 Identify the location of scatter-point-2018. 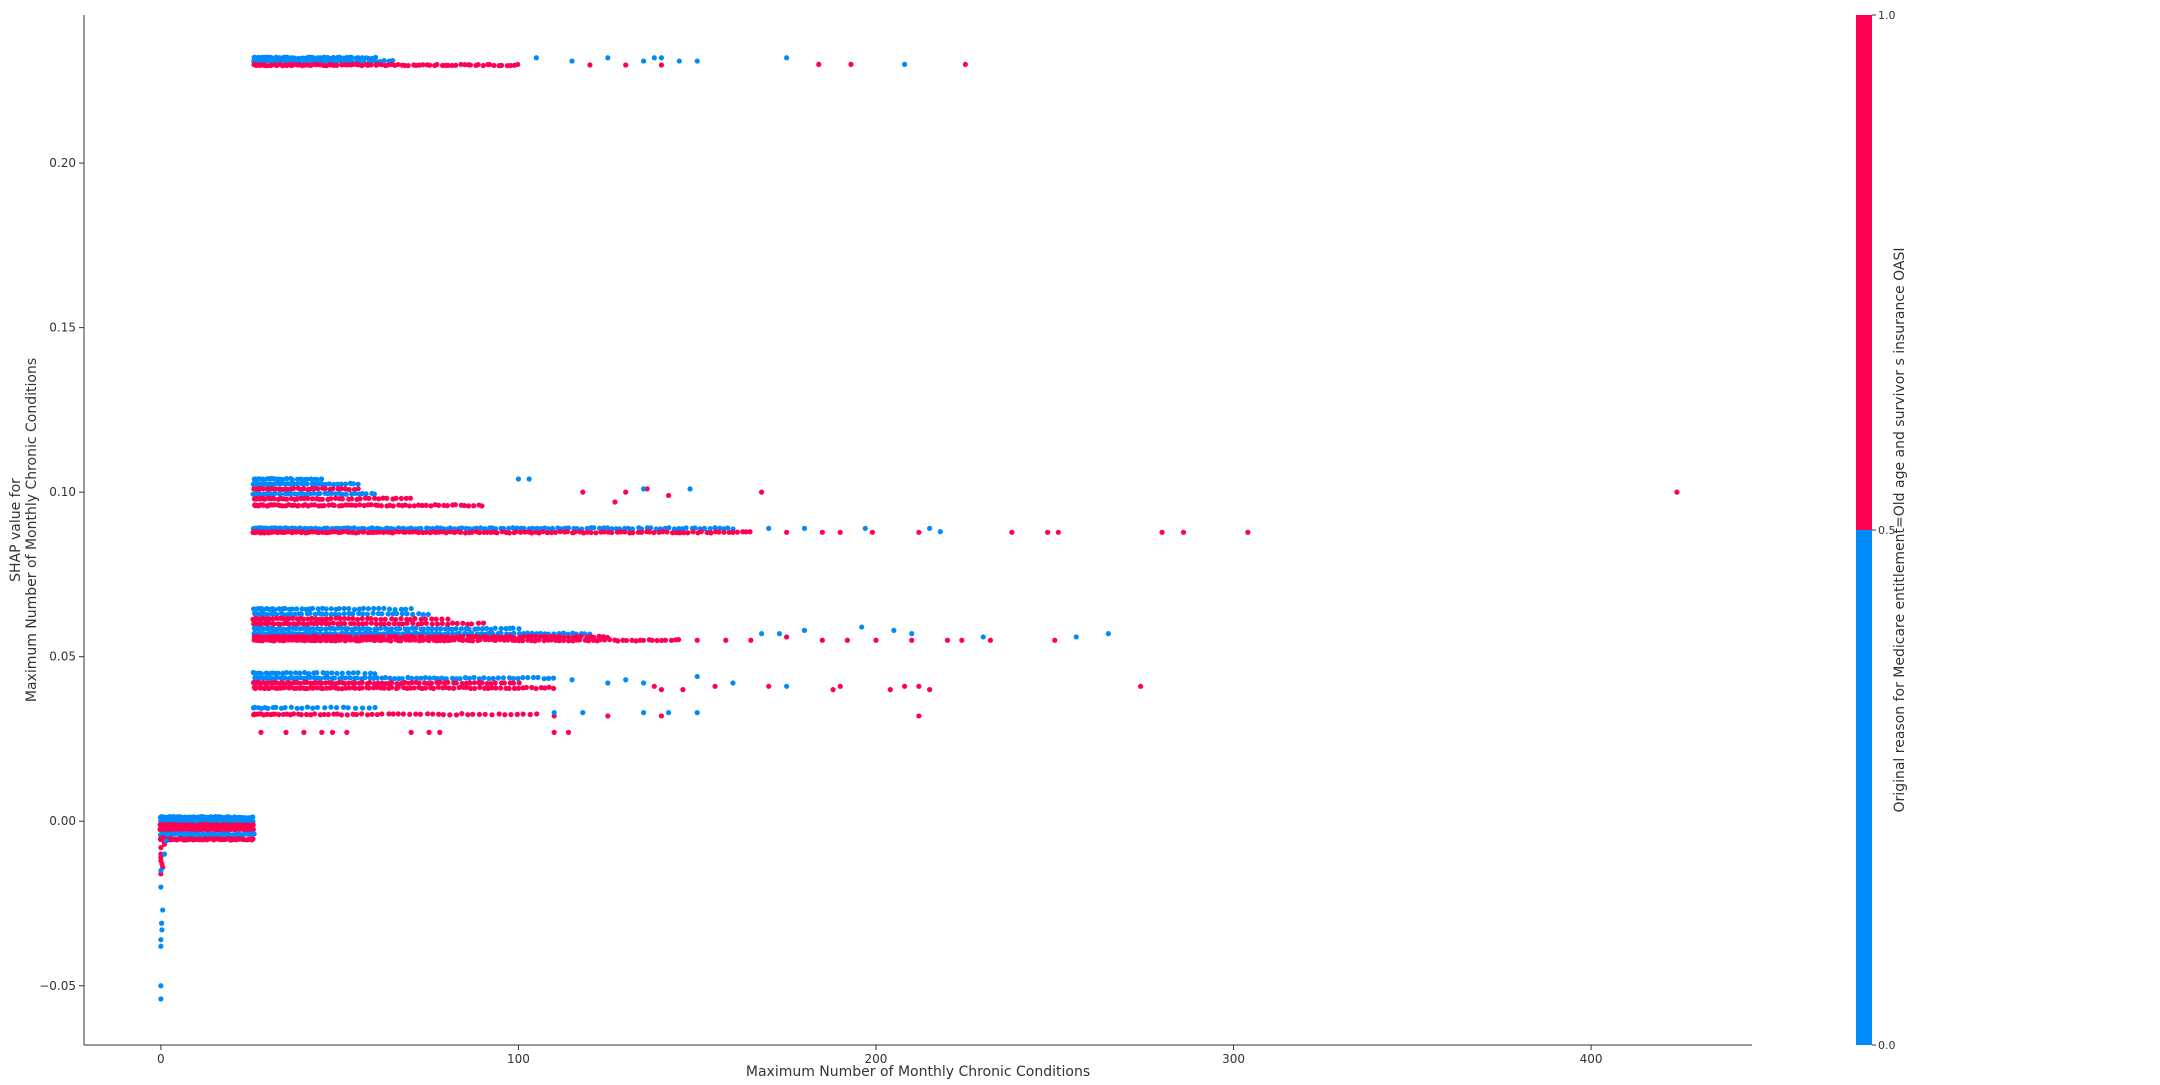
(549, 687).